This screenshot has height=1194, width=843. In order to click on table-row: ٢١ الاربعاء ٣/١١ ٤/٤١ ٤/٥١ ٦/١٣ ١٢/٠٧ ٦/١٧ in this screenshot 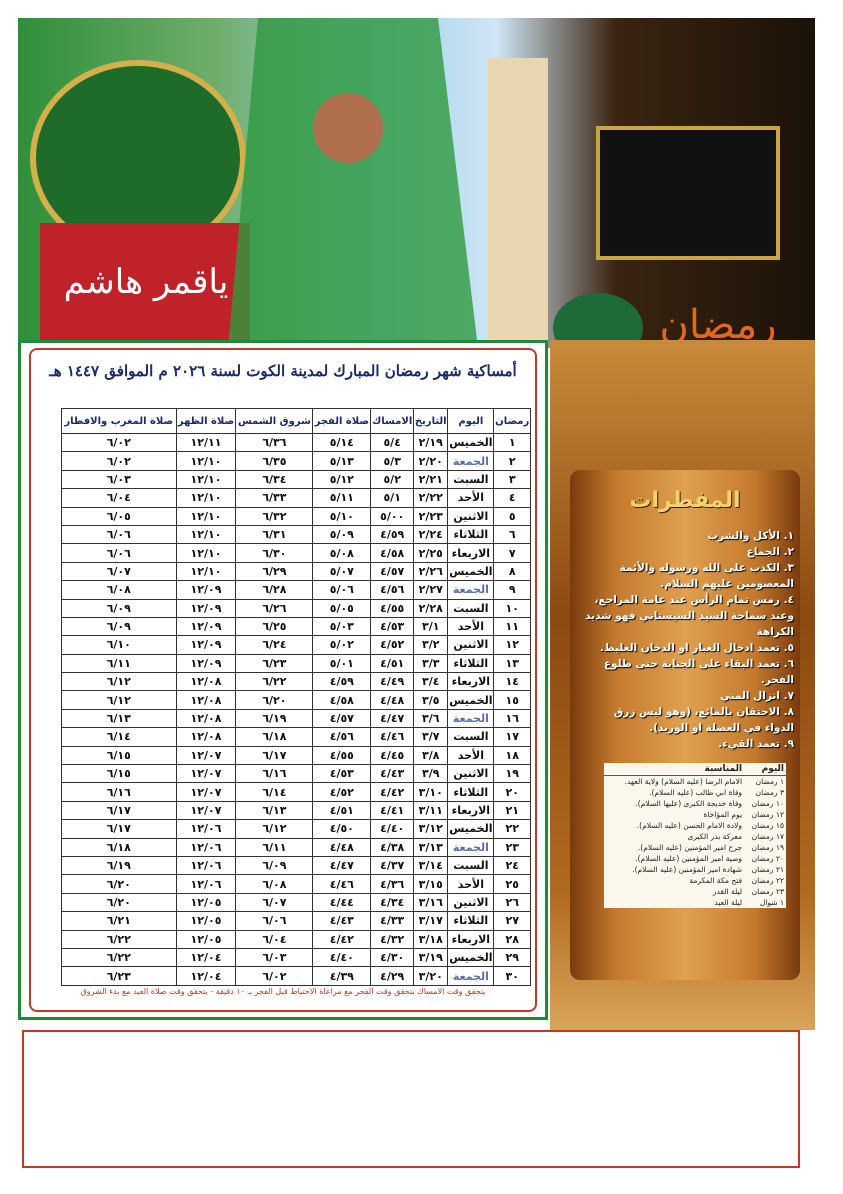, I will do `click(296, 810)`.